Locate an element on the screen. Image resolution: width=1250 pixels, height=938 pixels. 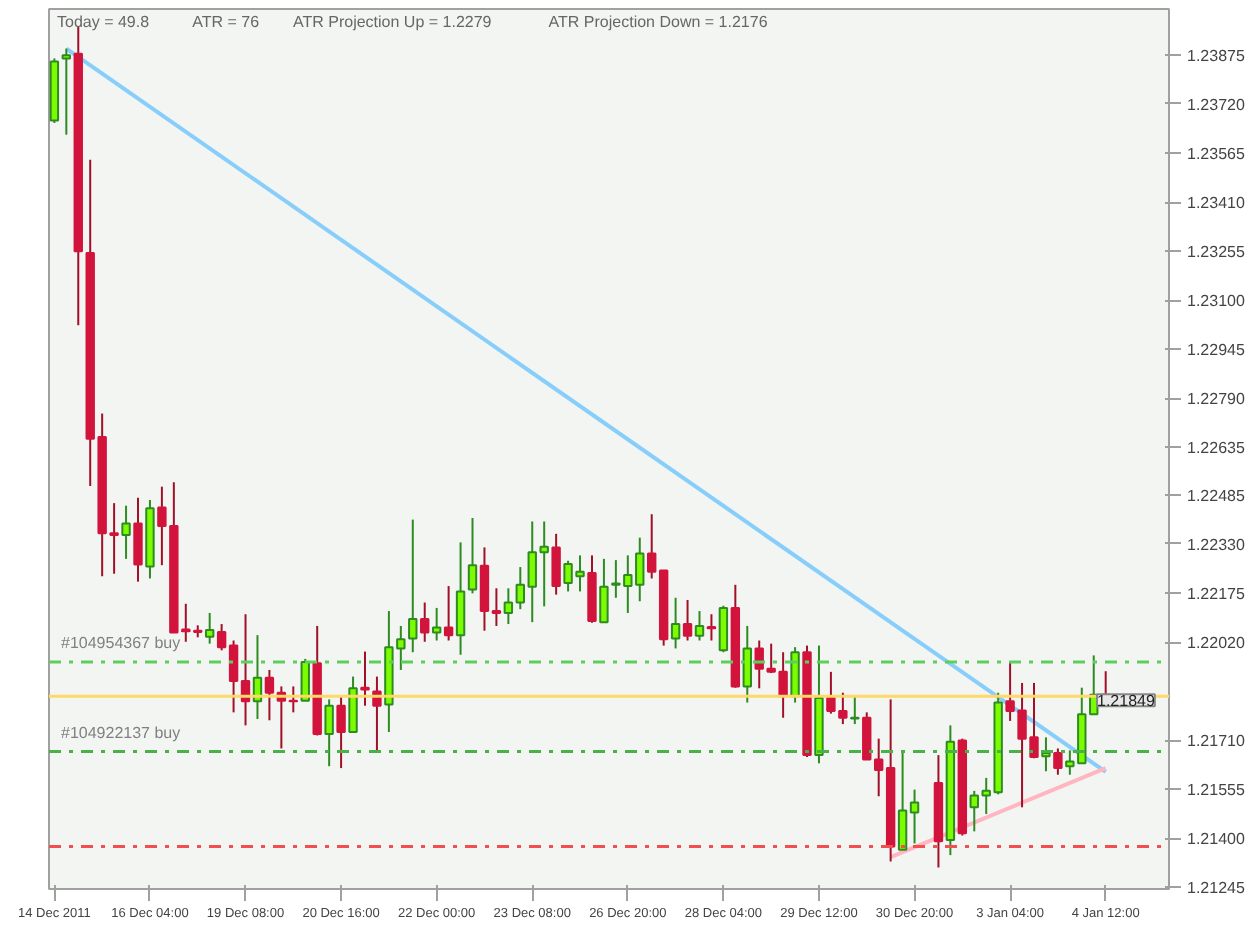
y-tick-label: 1.22020 is located at coordinates (1216, 643).